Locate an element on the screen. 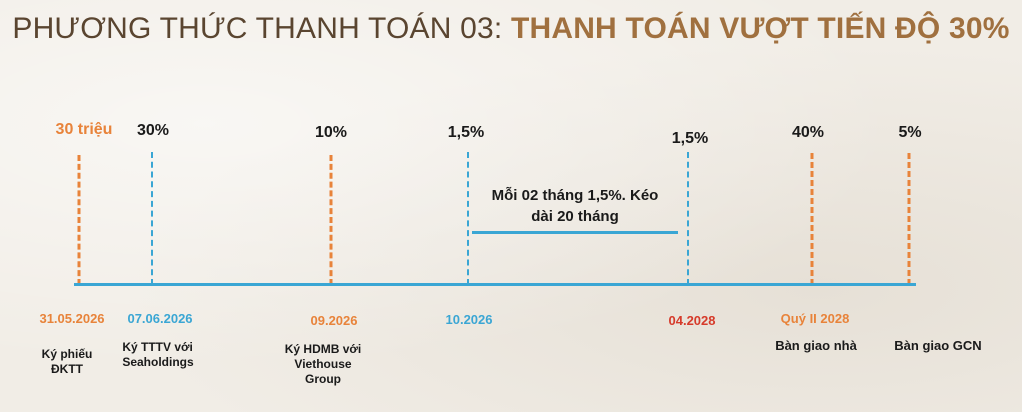 The width and height of the screenshot is (1022, 412). title-prefix: PHƯƠNG THỨC THANH TOÁN 03: is located at coordinates (261, 28).